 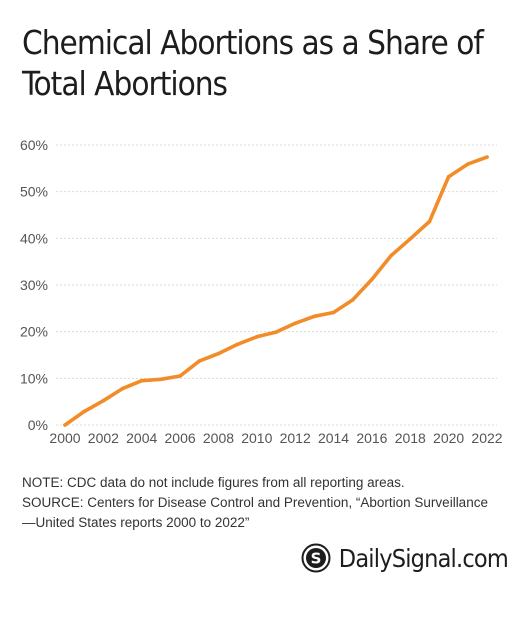 What do you see at coordinates (141, 438) in the screenshot?
I see `x-tick-label: 2004` at bounding box center [141, 438].